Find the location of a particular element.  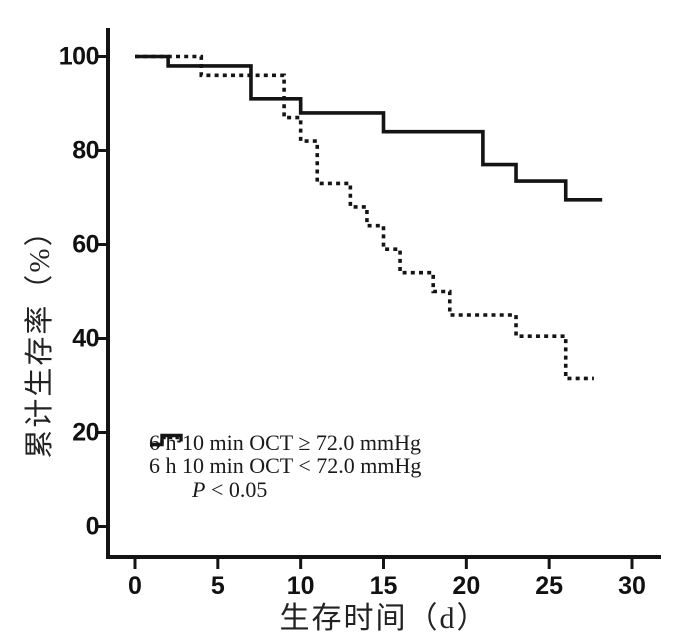

y-tick-label: 80 is located at coordinates (85, 150).